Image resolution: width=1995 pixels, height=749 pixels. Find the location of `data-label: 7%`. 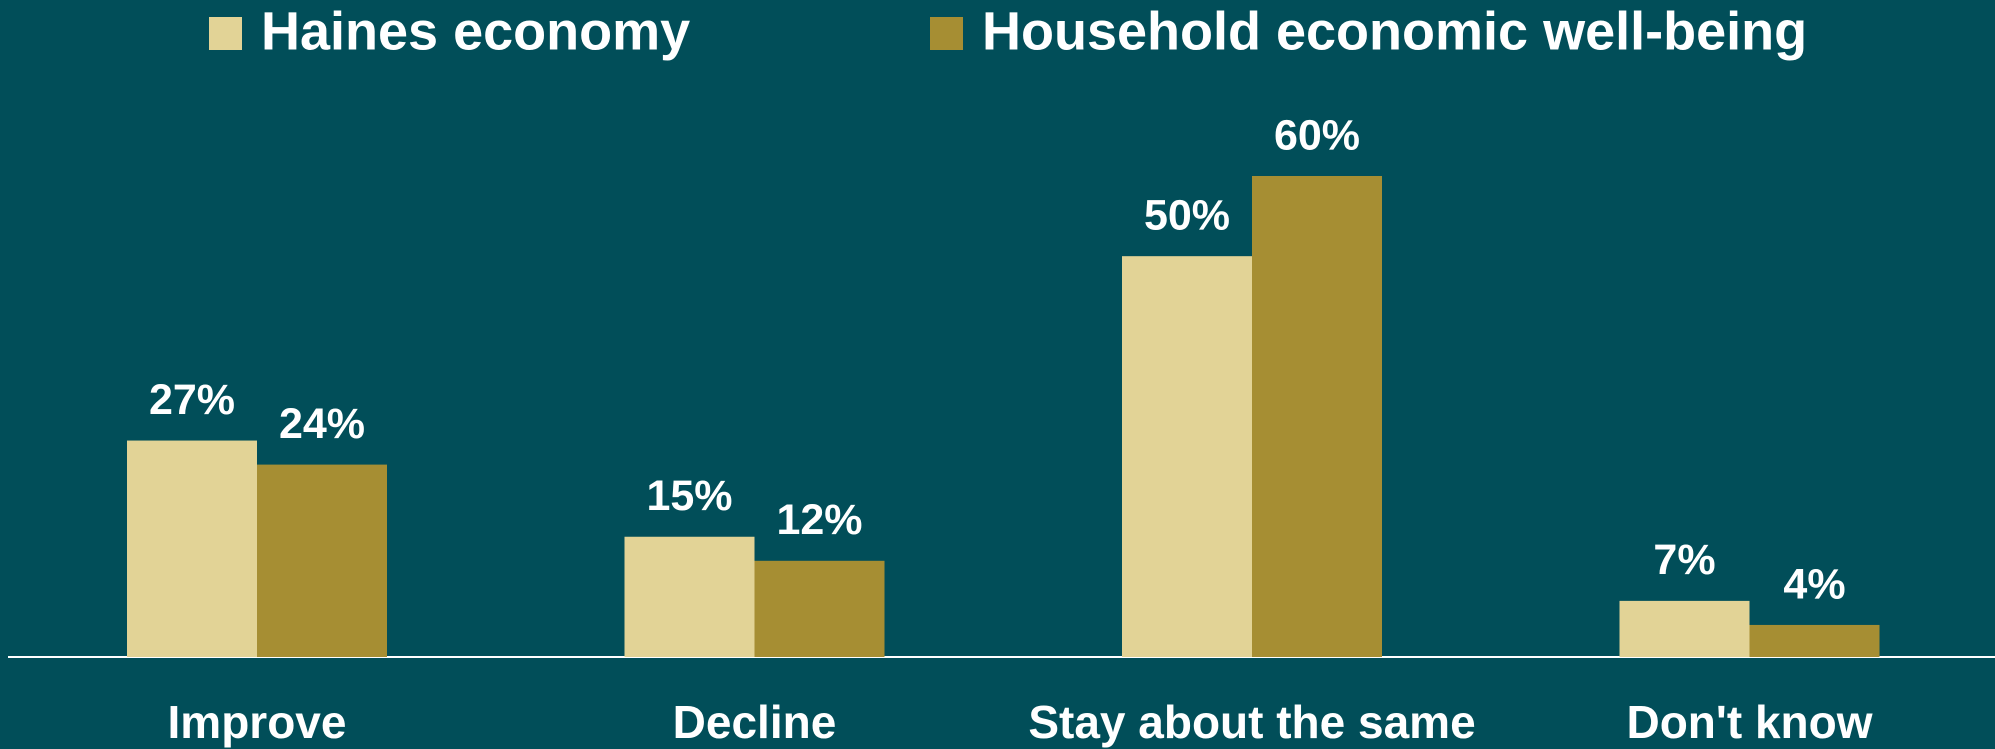

data-label: 7% is located at coordinates (1684, 560).